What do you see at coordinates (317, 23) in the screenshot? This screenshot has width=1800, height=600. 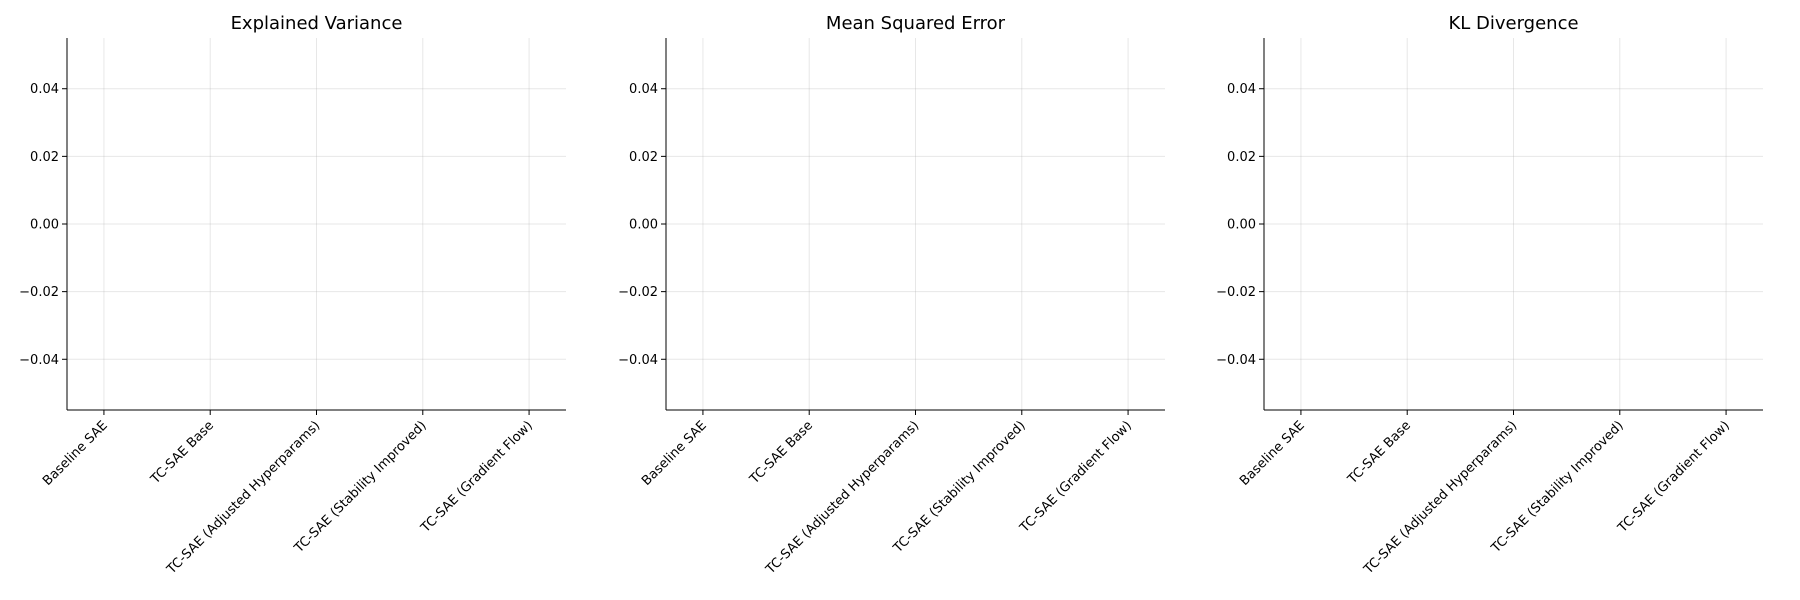 I see `subplot-title: Explained Variance` at bounding box center [317, 23].